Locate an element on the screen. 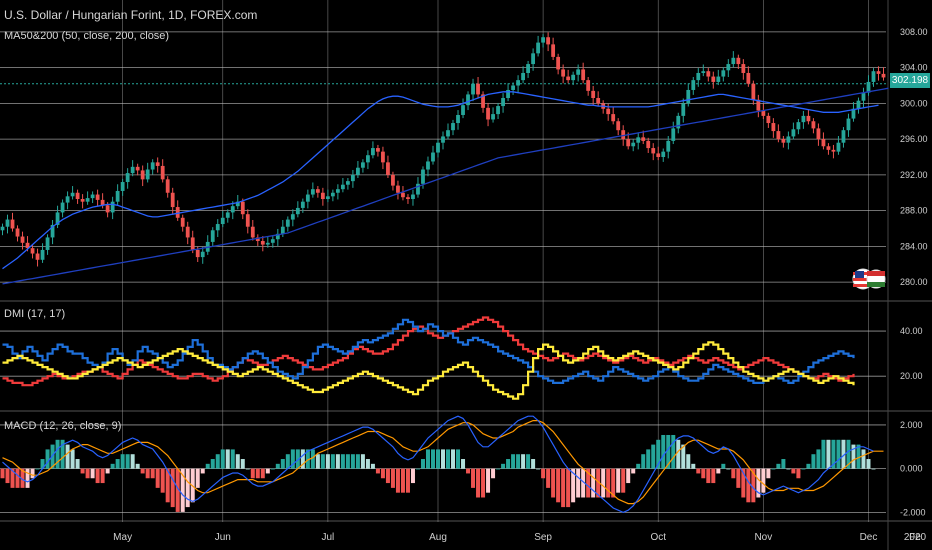 The image size is (932, 550). macd-tick-1: 0.000 is located at coordinates (911, 469).